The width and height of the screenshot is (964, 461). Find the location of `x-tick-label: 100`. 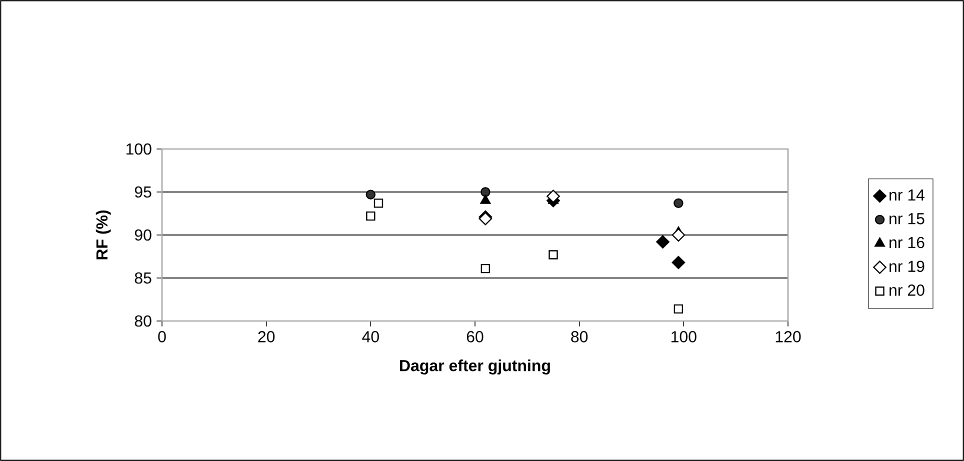

x-tick-label: 100 is located at coordinates (684, 336).